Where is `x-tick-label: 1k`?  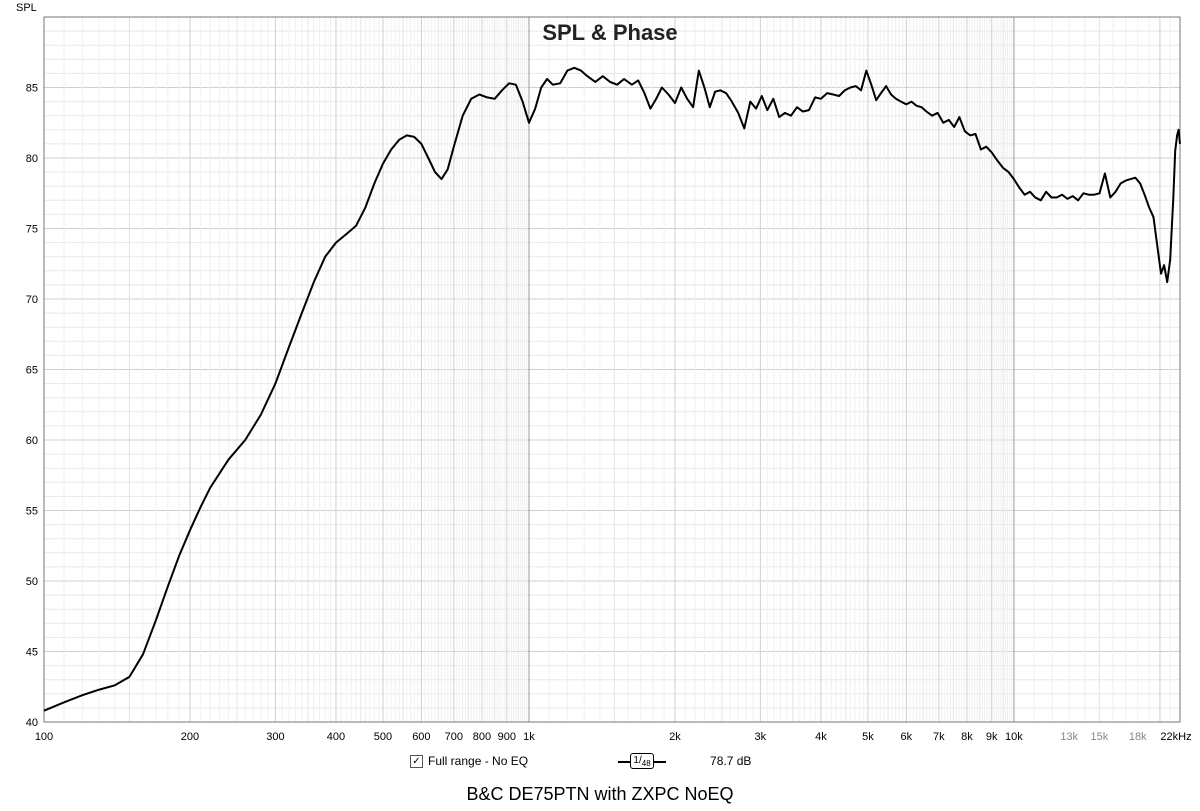 x-tick-label: 1k is located at coordinates (529, 737).